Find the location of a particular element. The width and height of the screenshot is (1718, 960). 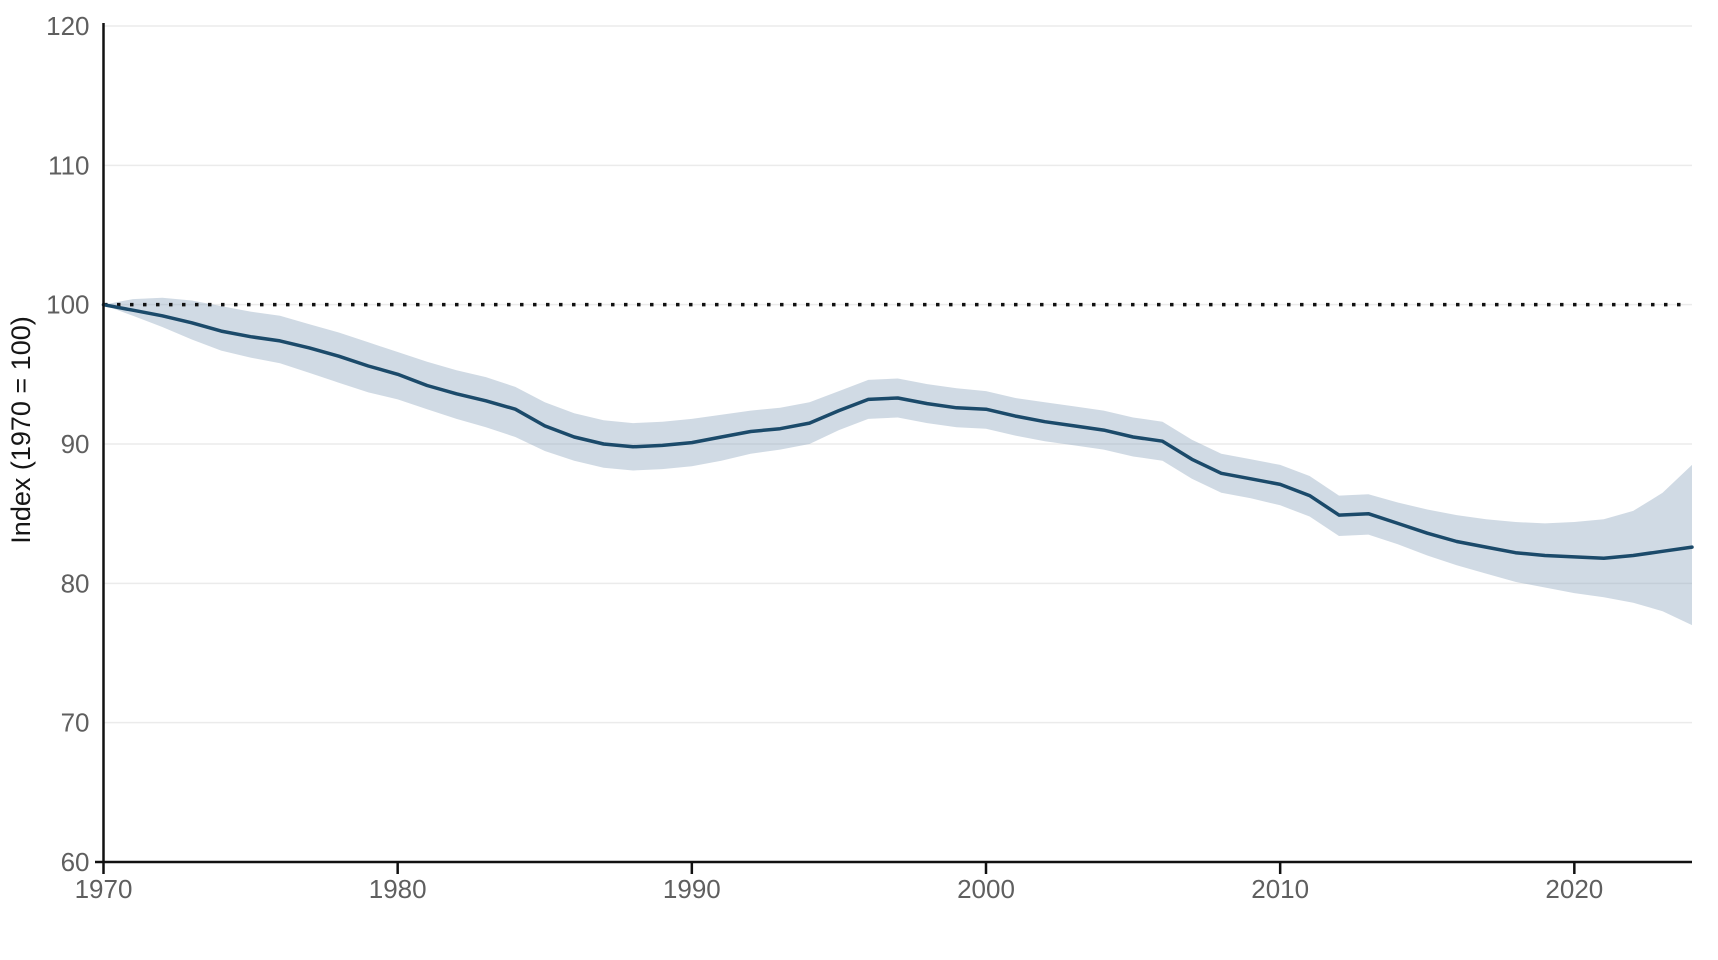

y-tick-label-80: 80 is located at coordinates (75, 583).